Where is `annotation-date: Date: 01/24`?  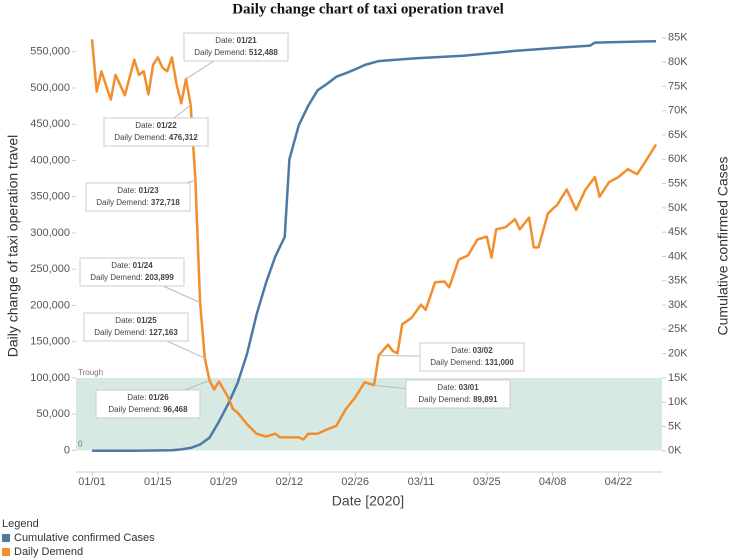 annotation-date: Date: 01/24 is located at coordinates (132, 265).